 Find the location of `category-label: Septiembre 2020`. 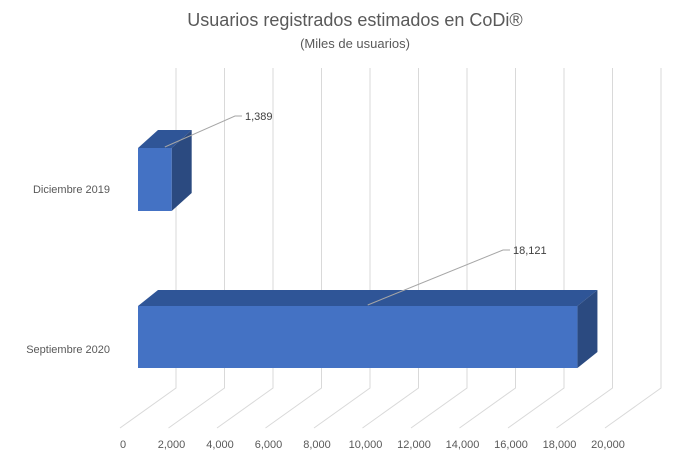

category-label: Septiembre 2020 is located at coordinates (68, 350).